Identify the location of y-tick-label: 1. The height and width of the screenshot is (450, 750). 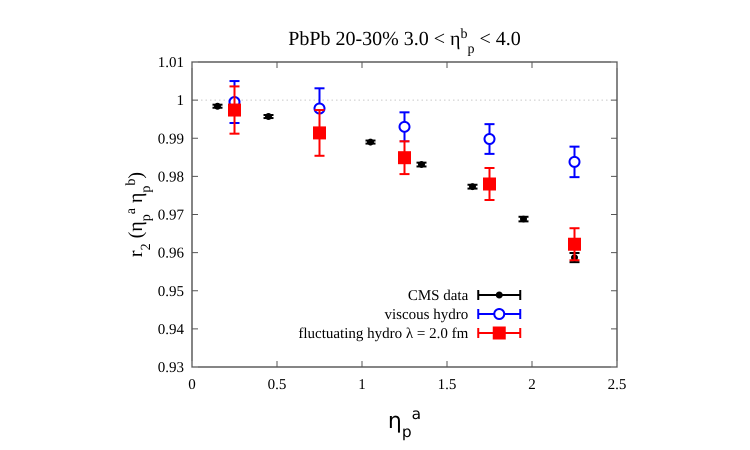
(180, 101).